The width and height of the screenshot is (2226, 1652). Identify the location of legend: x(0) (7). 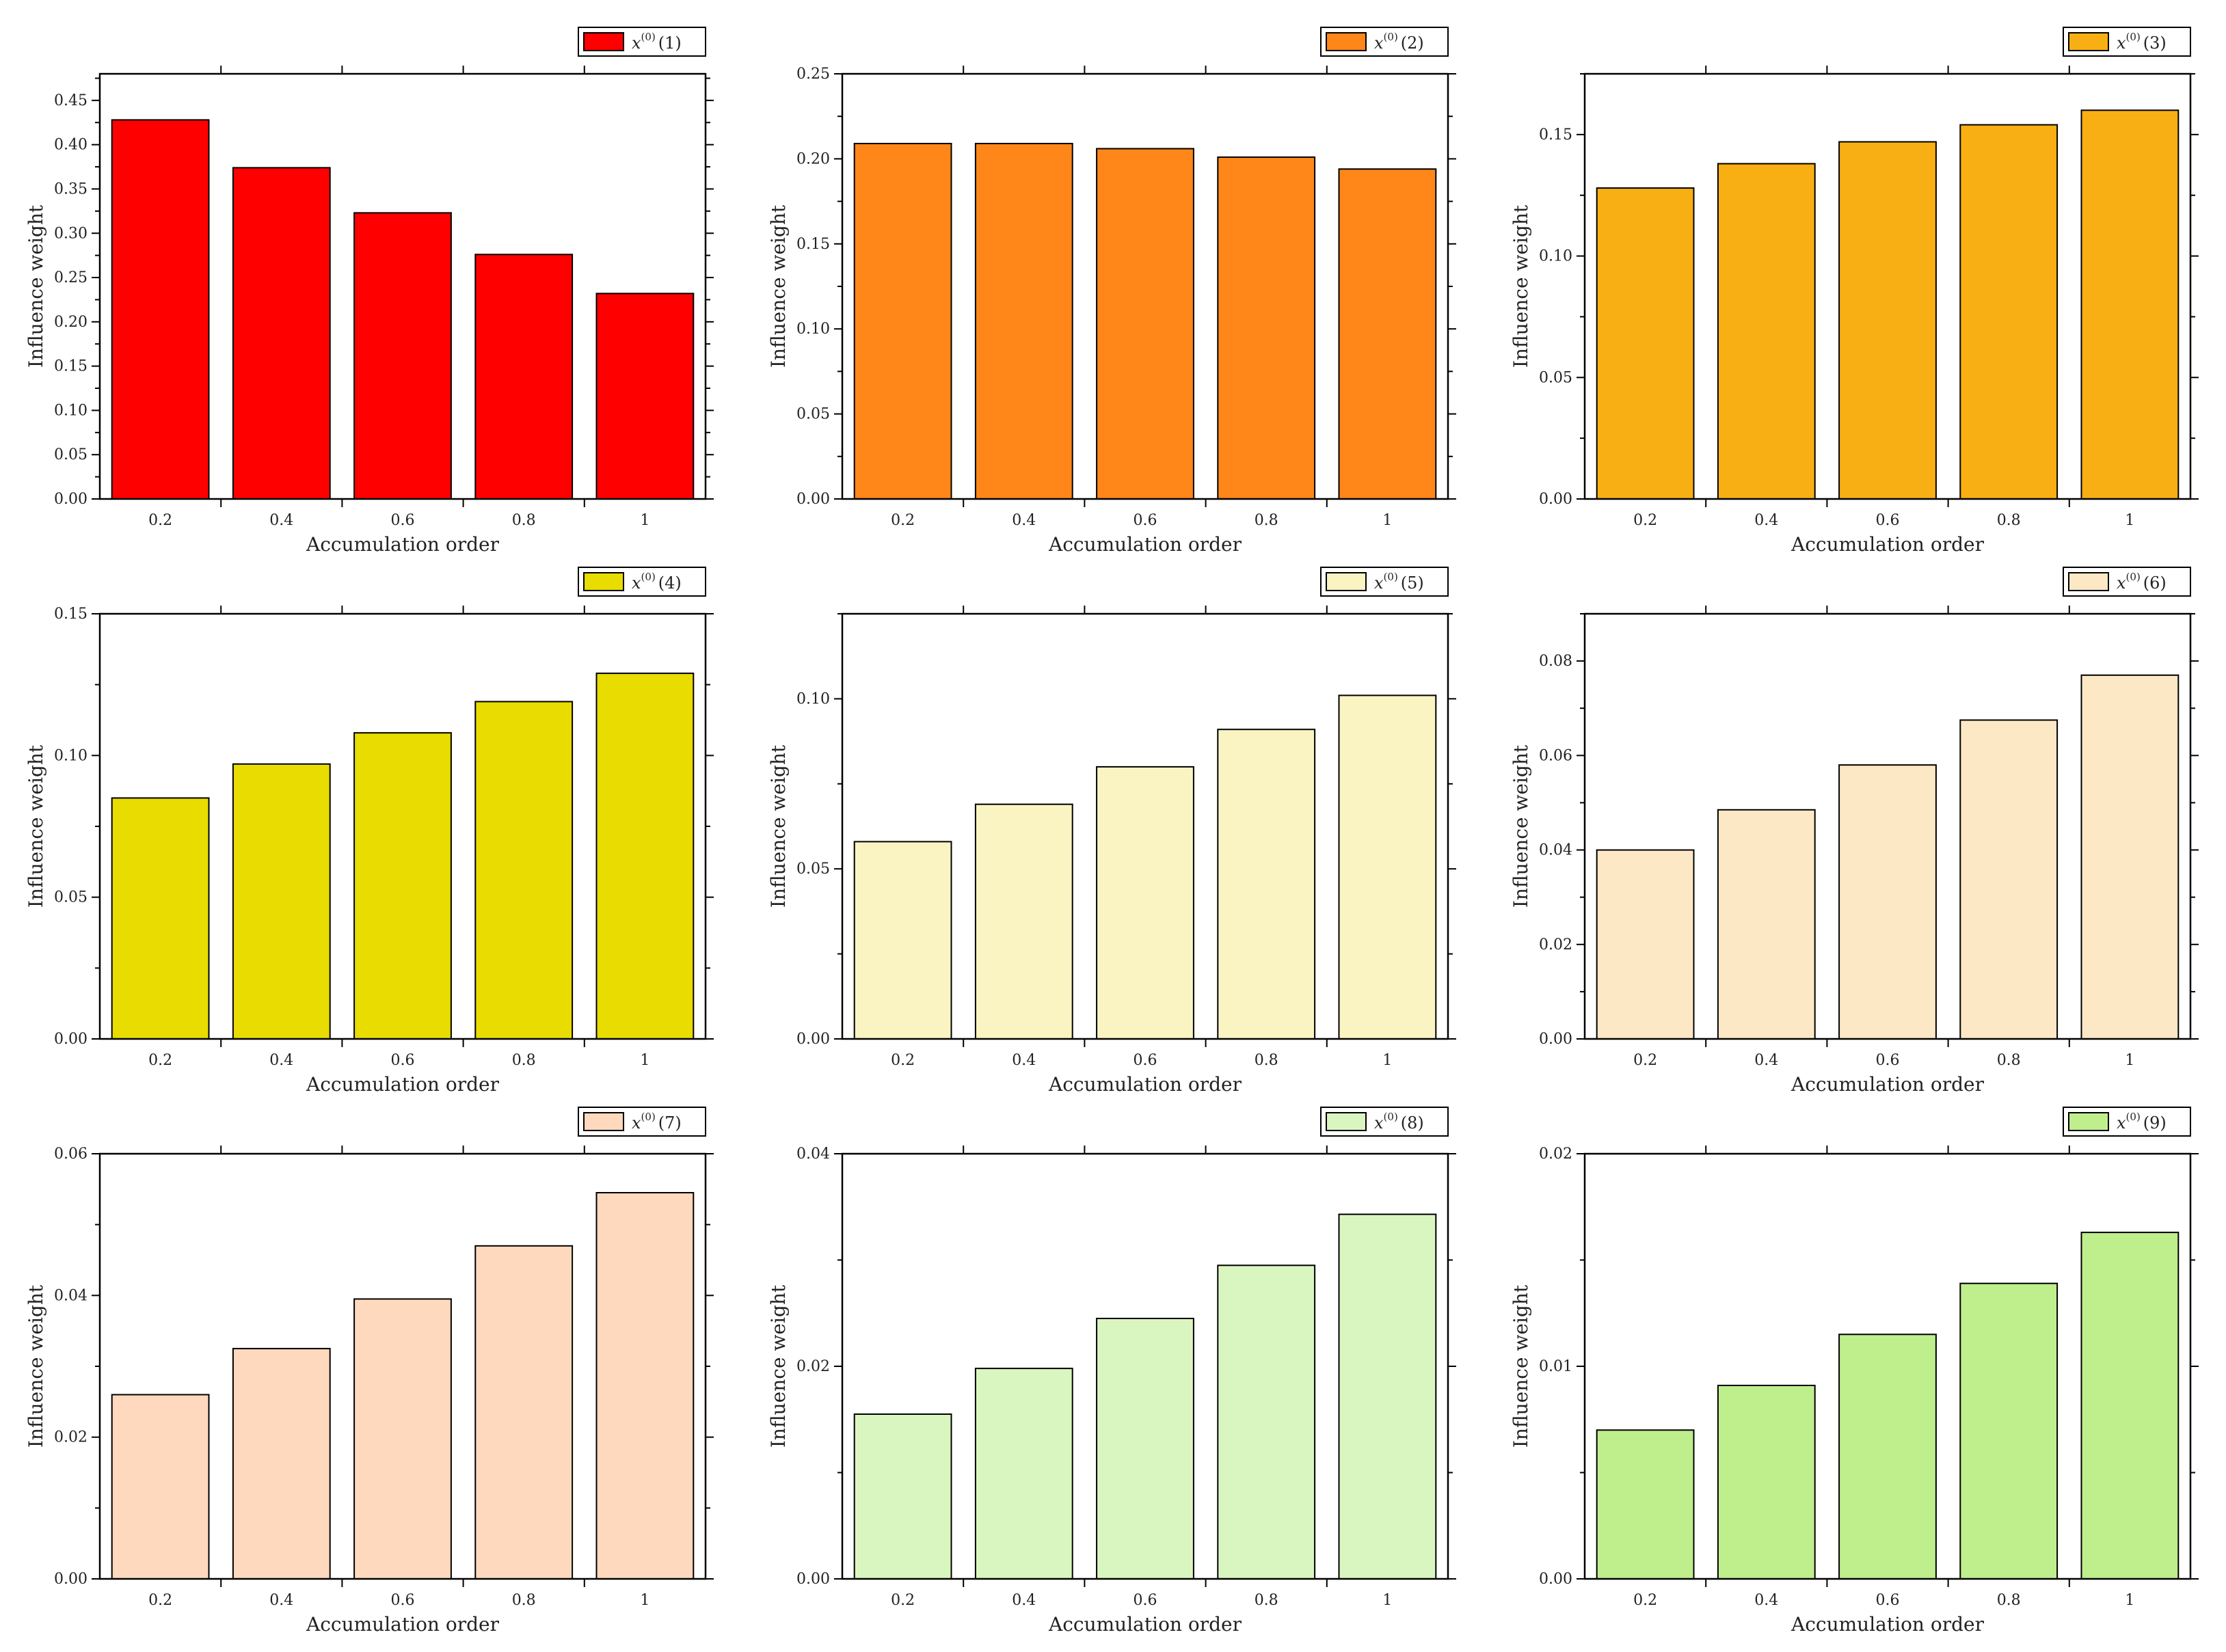
(642, 1122).